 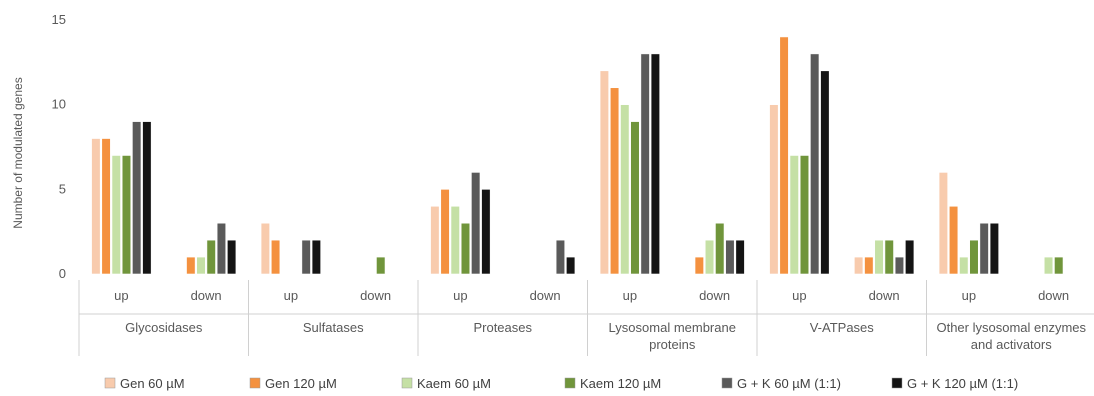 I want to click on group-label: Other lysosomal enzymes, so click(x=1011, y=327).